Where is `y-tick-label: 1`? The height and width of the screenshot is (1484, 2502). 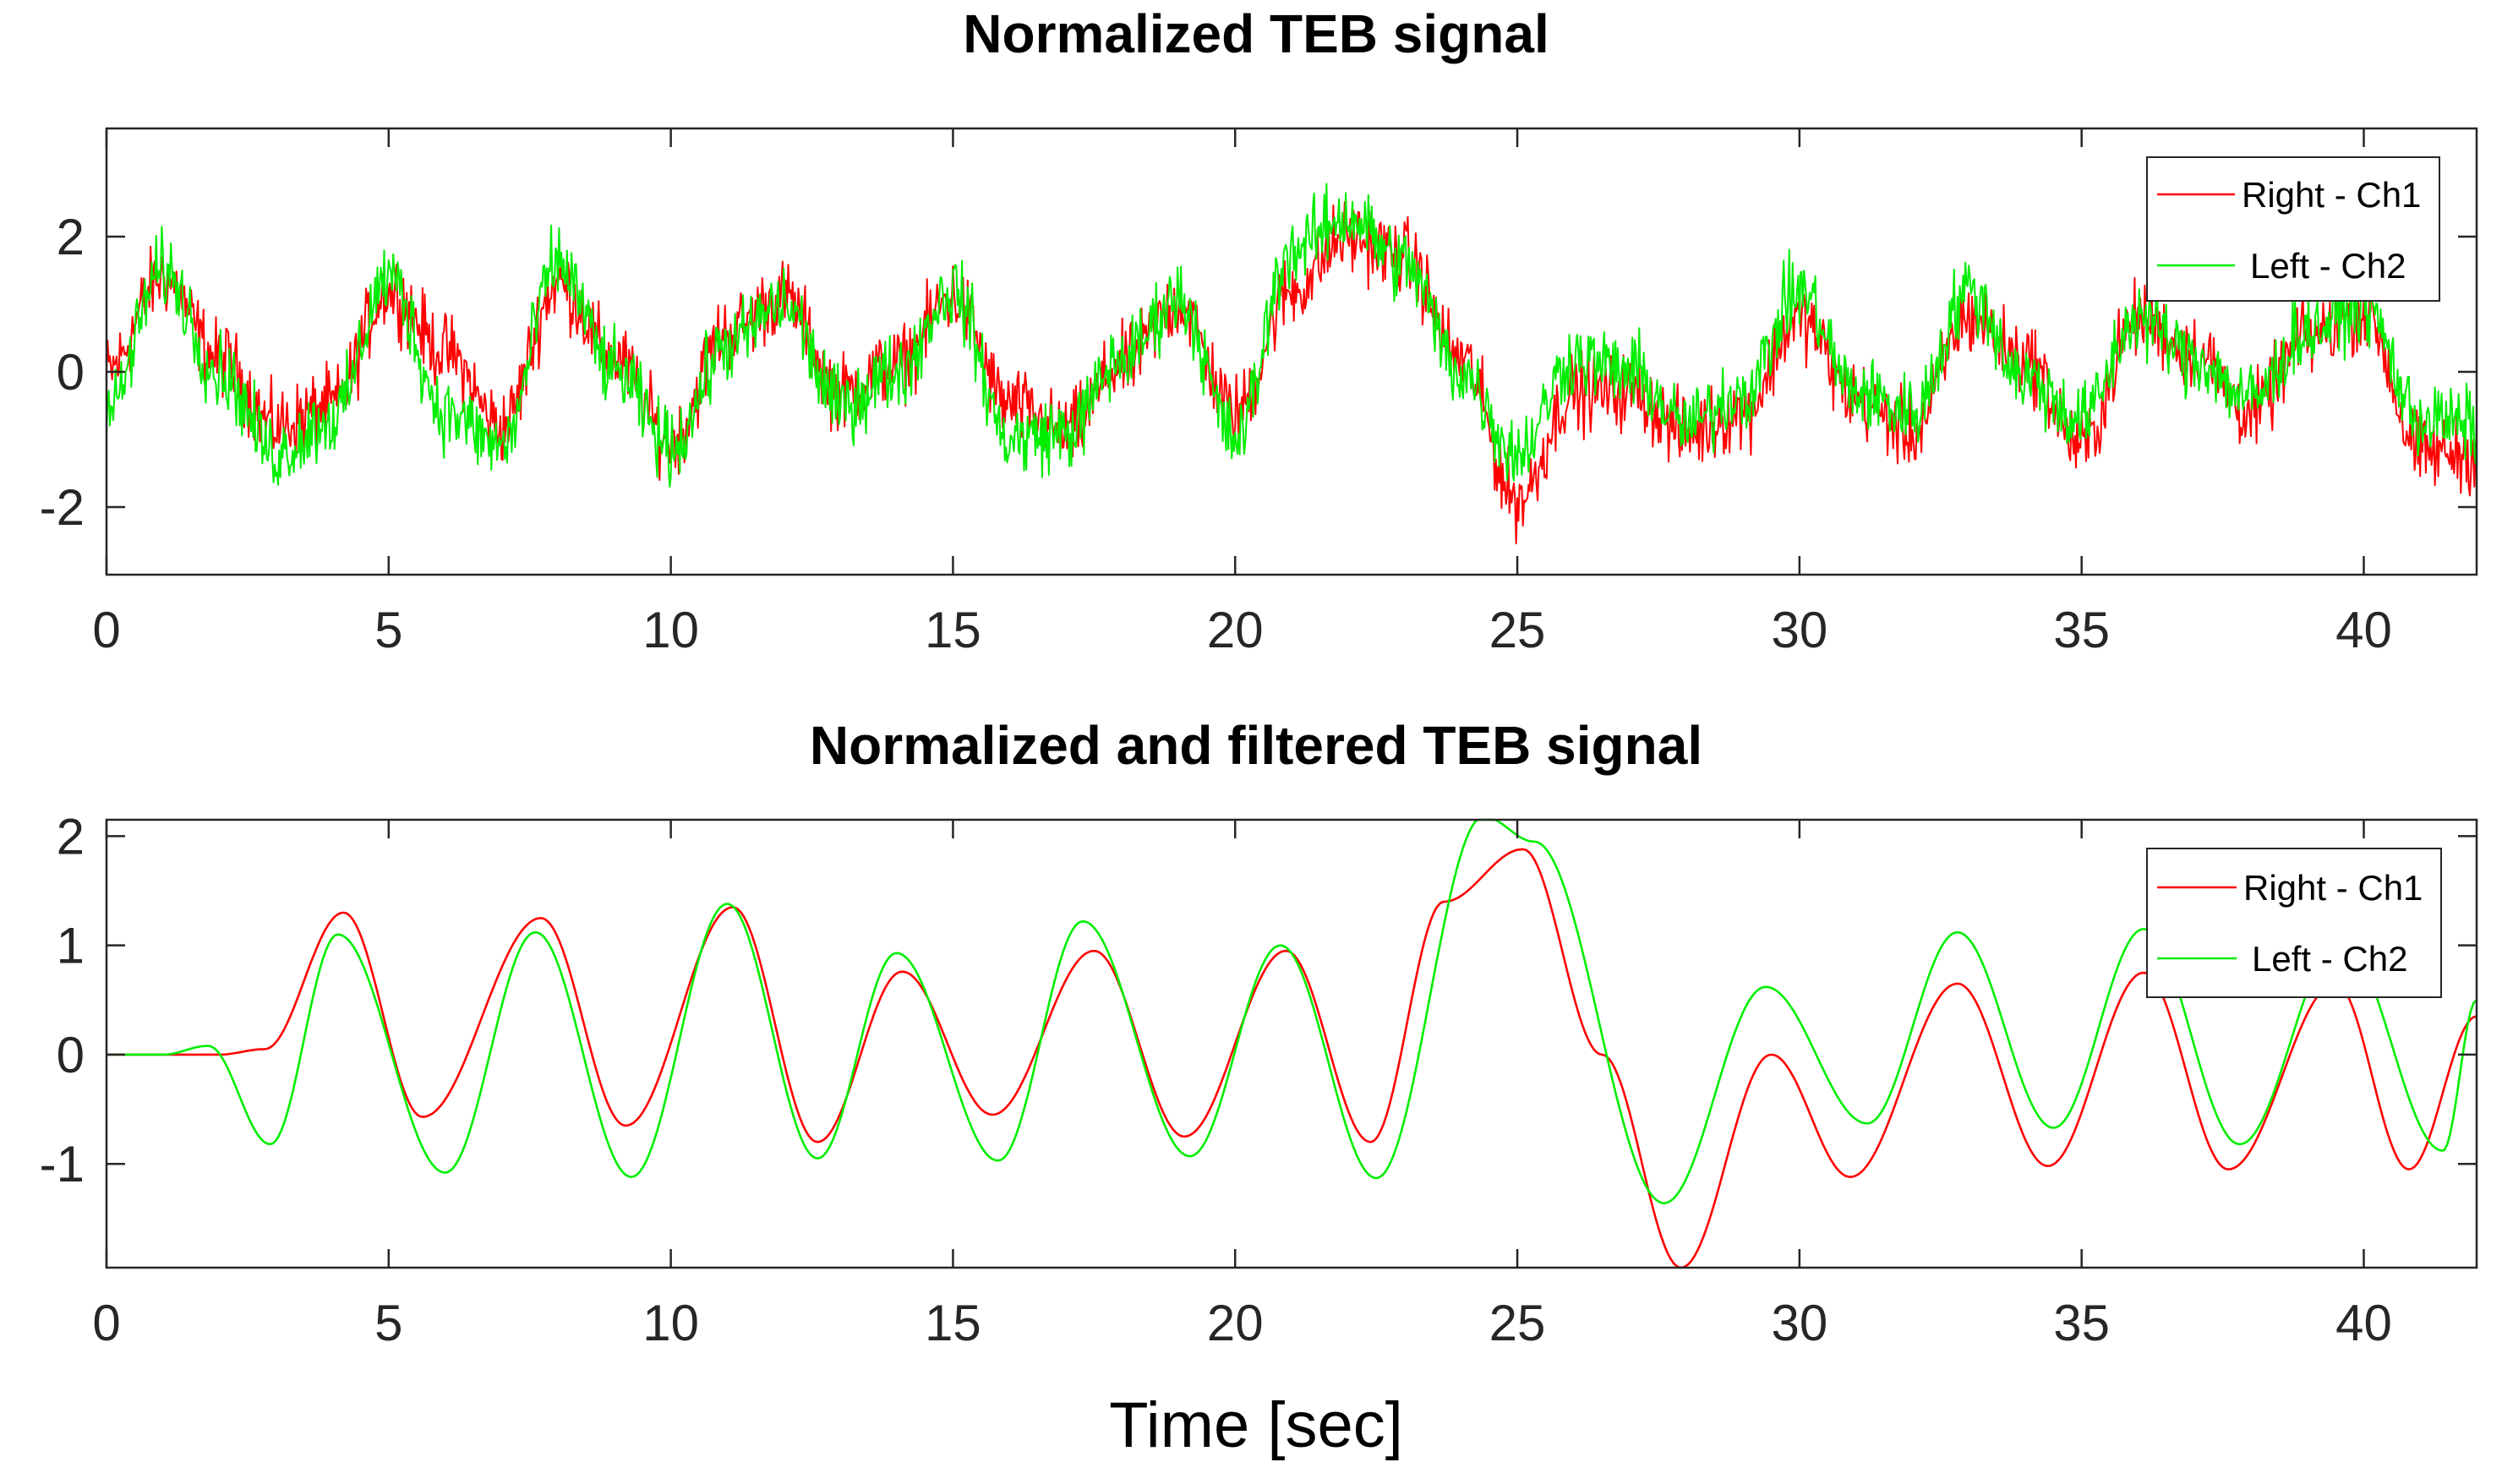 y-tick-label: 1 is located at coordinates (71, 946).